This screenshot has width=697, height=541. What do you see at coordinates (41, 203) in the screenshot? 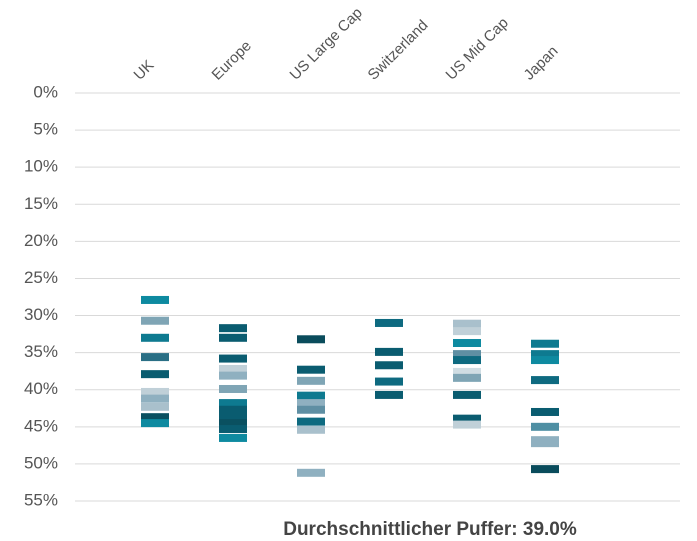
I see `y-tick-label: 15%` at bounding box center [41, 203].